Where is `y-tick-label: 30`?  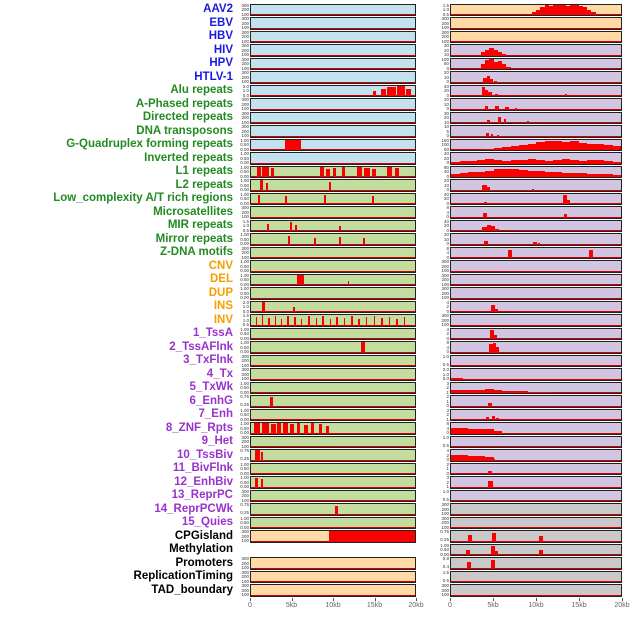 y-tick-label: 30 is located at coordinates (446, 113).